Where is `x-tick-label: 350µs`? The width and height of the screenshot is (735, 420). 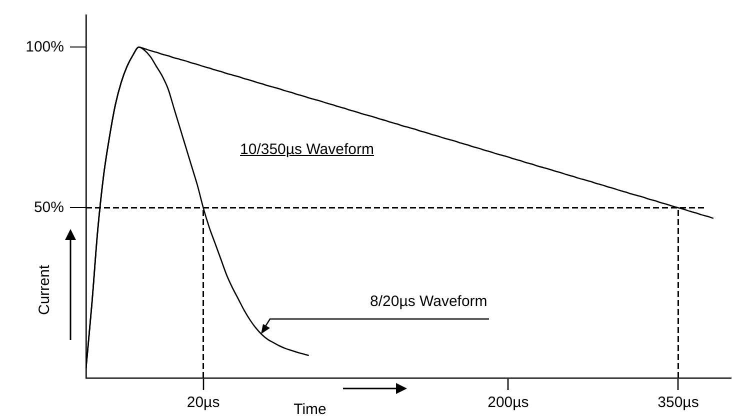
x-tick-label: 350µs is located at coordinates (678, 403).